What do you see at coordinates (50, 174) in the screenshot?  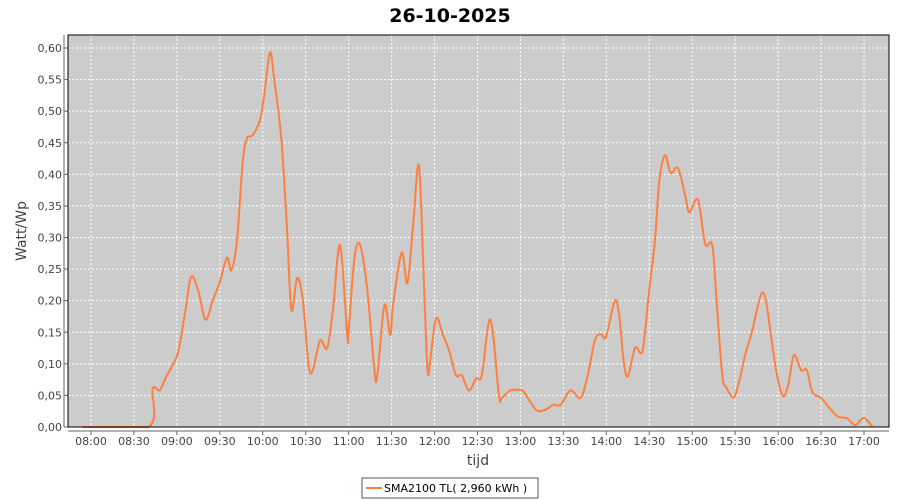 I see `y-tick-label: 0,40` at bounding box center [50, 174].